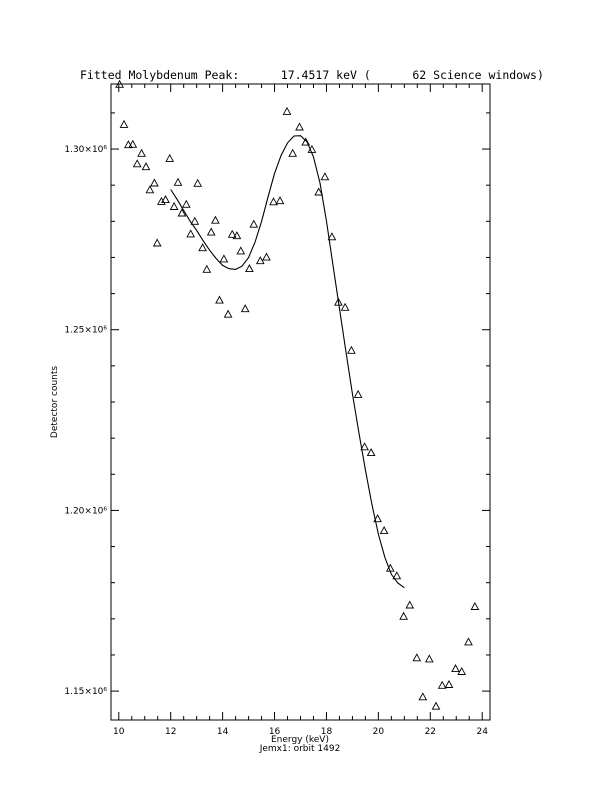  What do you see at coordinates (55, 402) in the screenshot?
I see `y-axis-label: Detector counts` at bounding box center [55, 402].